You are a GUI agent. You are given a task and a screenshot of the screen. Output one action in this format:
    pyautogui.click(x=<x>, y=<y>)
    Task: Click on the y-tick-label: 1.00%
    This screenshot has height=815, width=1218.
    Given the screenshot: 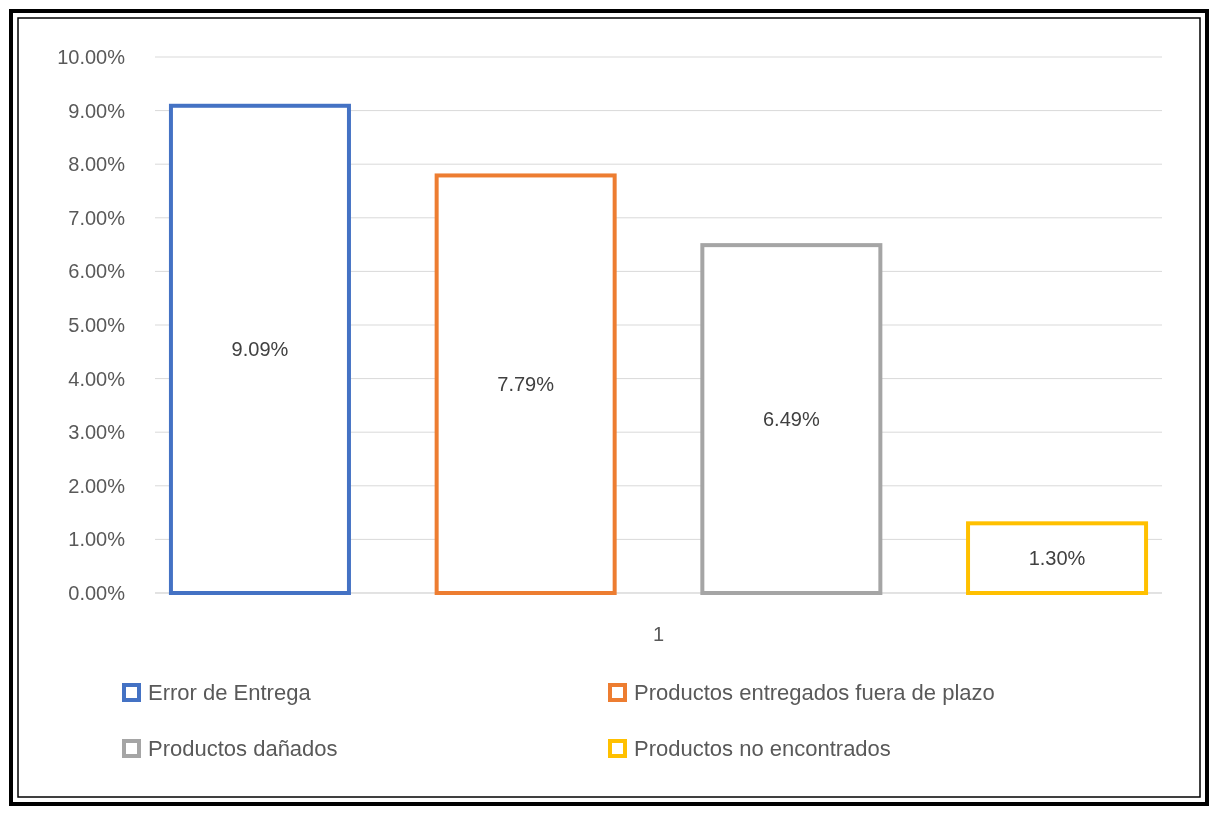 What is the action you would take?
    pyautogui.click(x=97, y=539)
    